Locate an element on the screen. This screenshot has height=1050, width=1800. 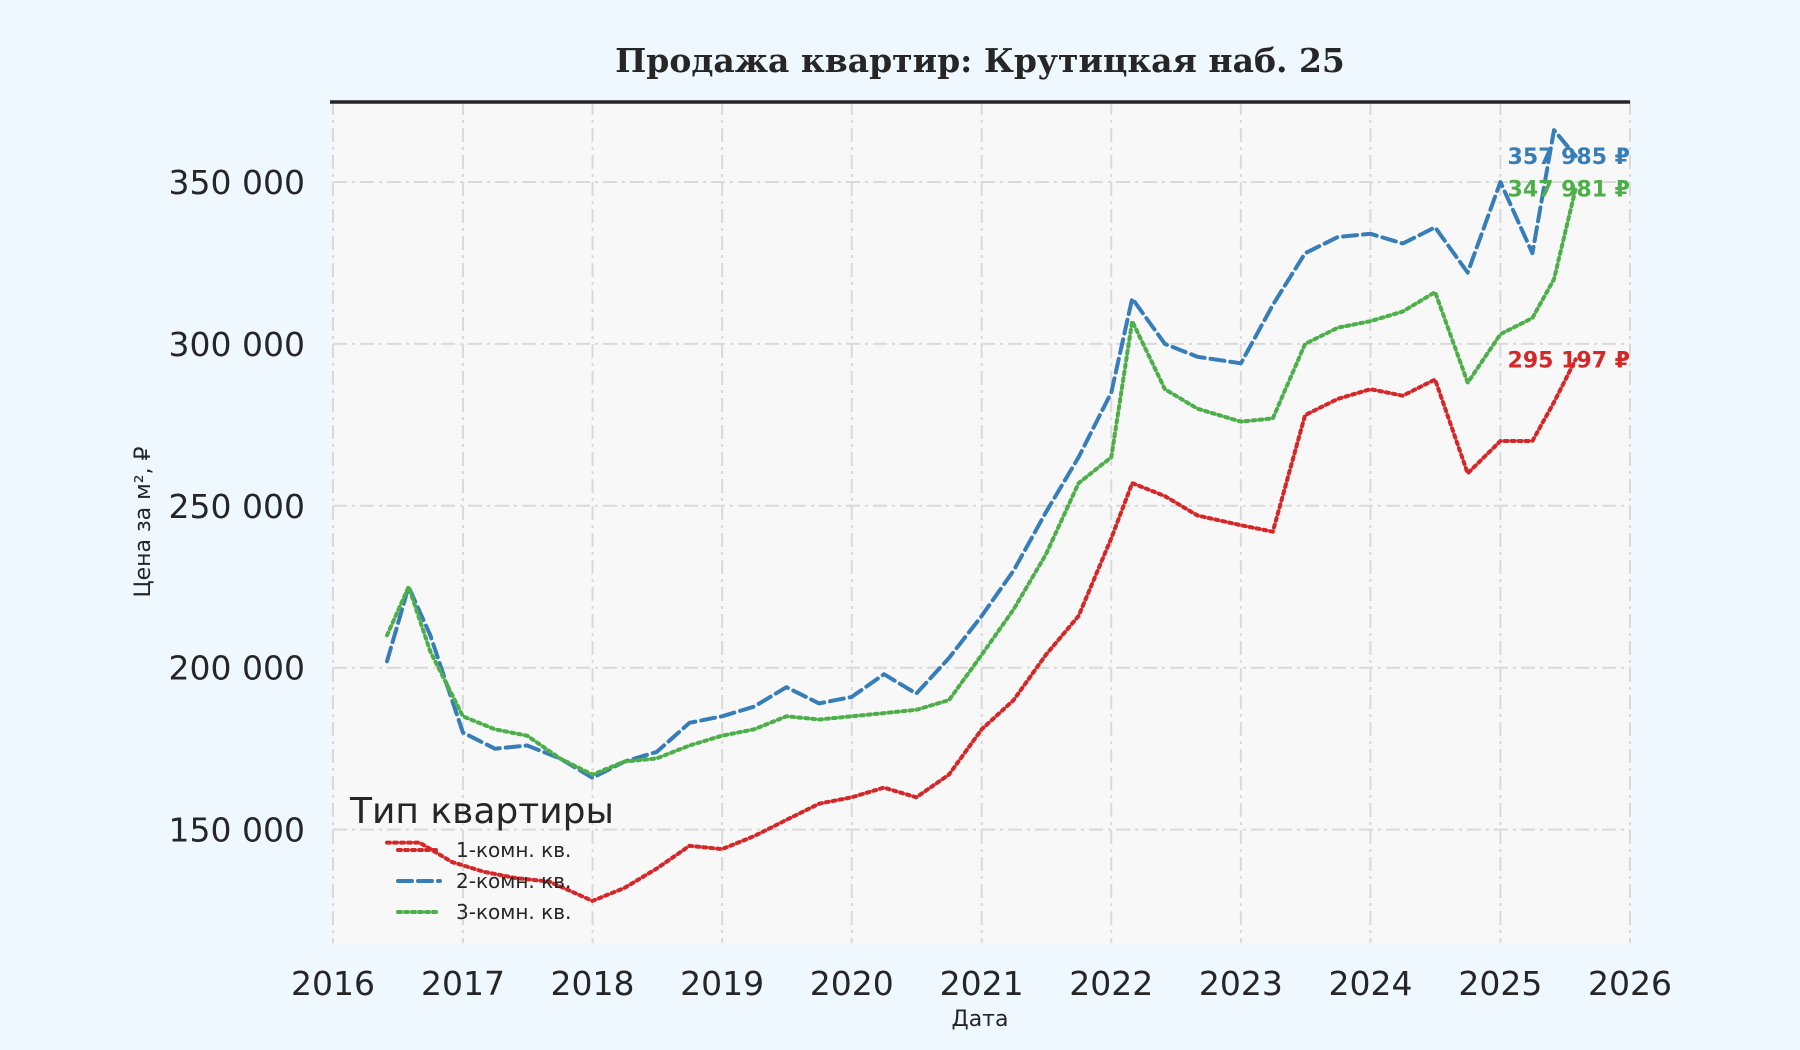
y-axis-label: Цена за м², ₽ is located at coordinates (143, 521).